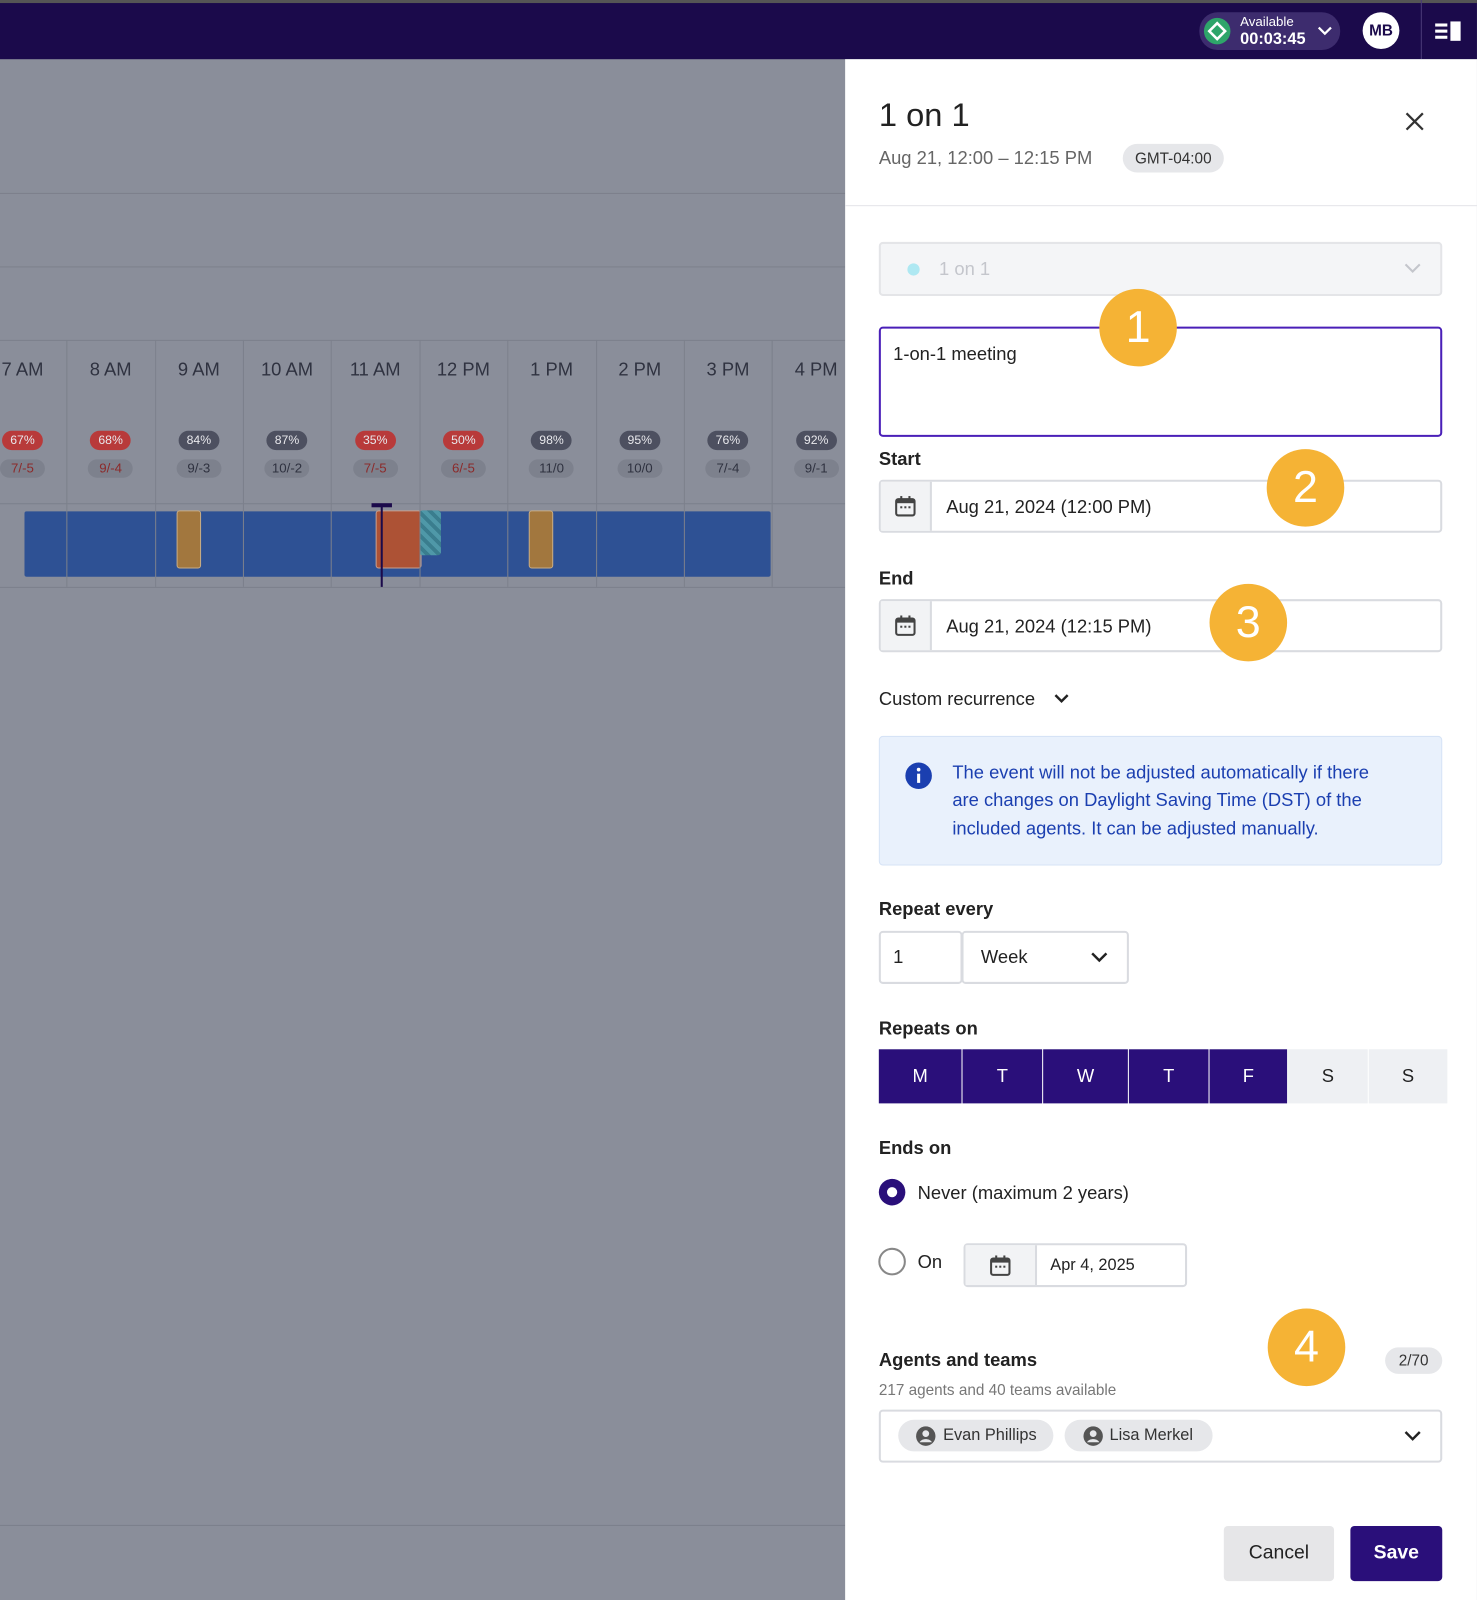 This screenshot has width=1477, height=1600. What do you see at coordinates (1248, 622) in the screenshot?
I see `callout-badge: 3` at bounding box center [1248, 622].